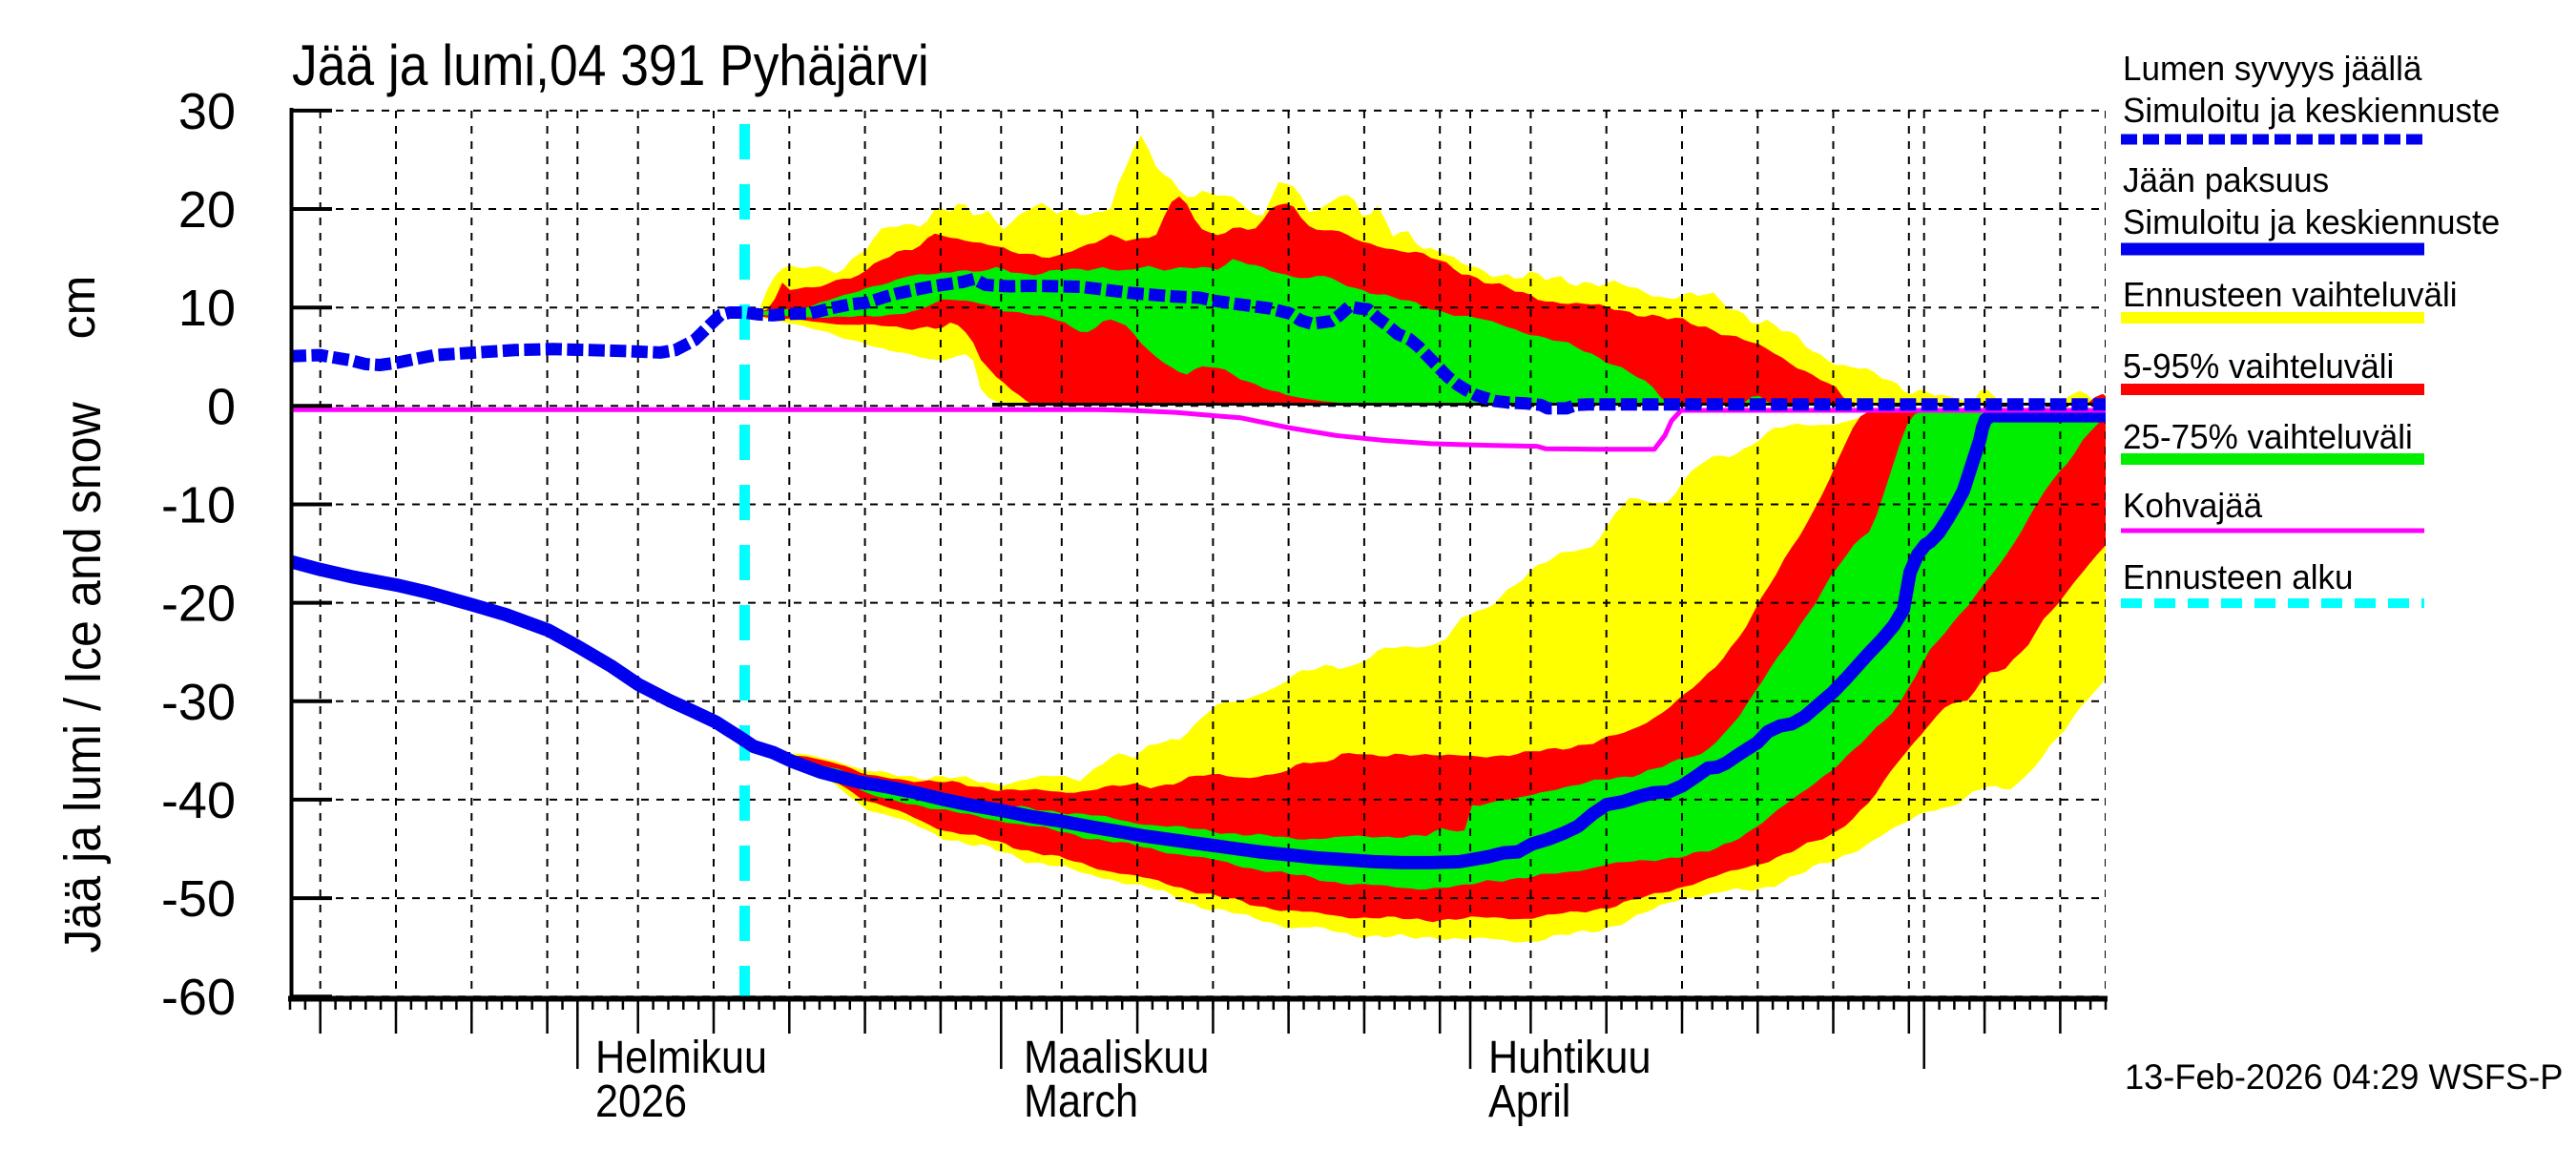 The width and height of the screenshot is (2576, 1150). Describe the element at coordinates (198, 604) in the screenshot. I see `svg-text: -20` at that location.